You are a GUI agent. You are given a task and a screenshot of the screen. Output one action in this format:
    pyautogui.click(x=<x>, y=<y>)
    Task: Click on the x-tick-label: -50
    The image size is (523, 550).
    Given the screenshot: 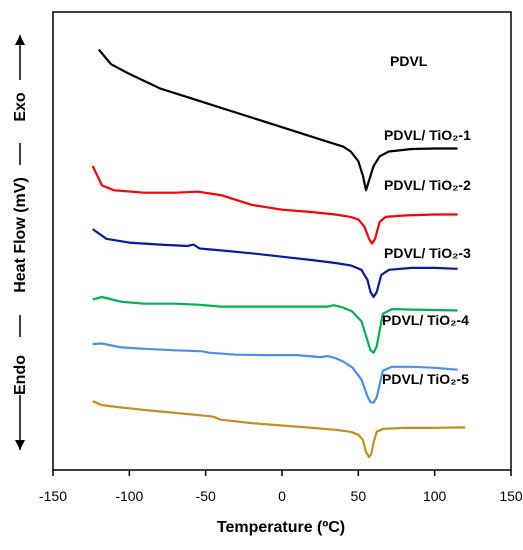 What is the action you would take?
    pyautogui.click(x=206, y=496)
    